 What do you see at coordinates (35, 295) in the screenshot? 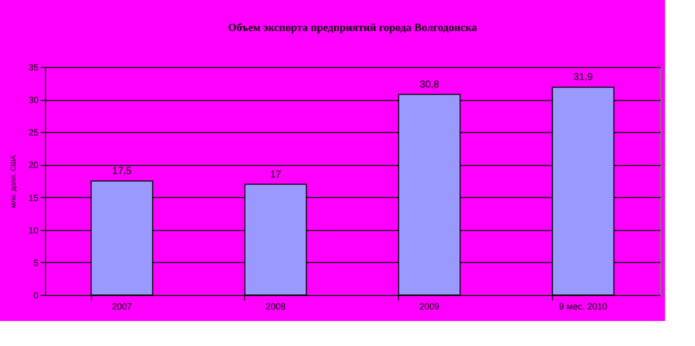
I see `y-tick-label: 0` at bounding box center [35, 295].